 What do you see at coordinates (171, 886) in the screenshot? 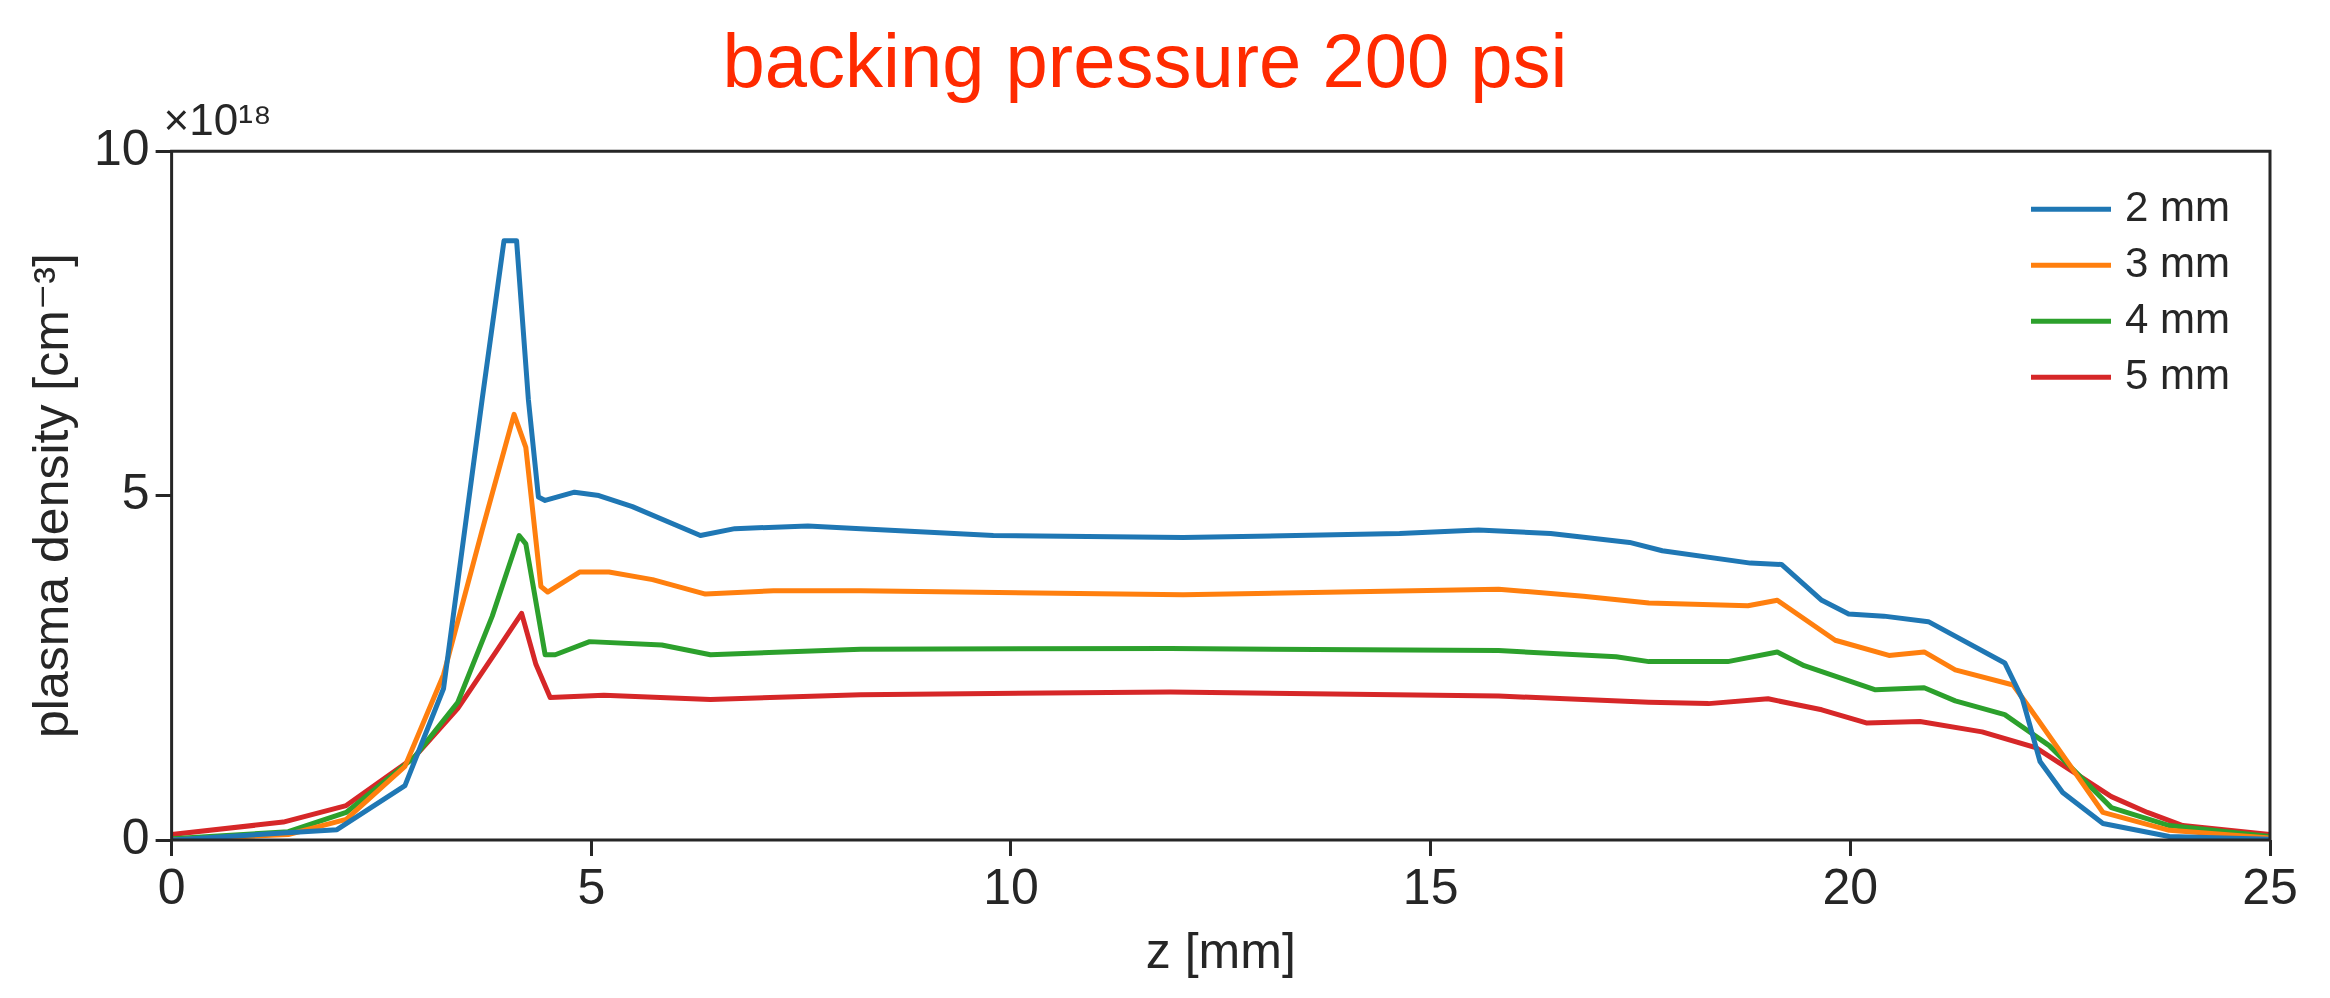
I see `x-tick-label: 0` at bounding box center [171, 886].